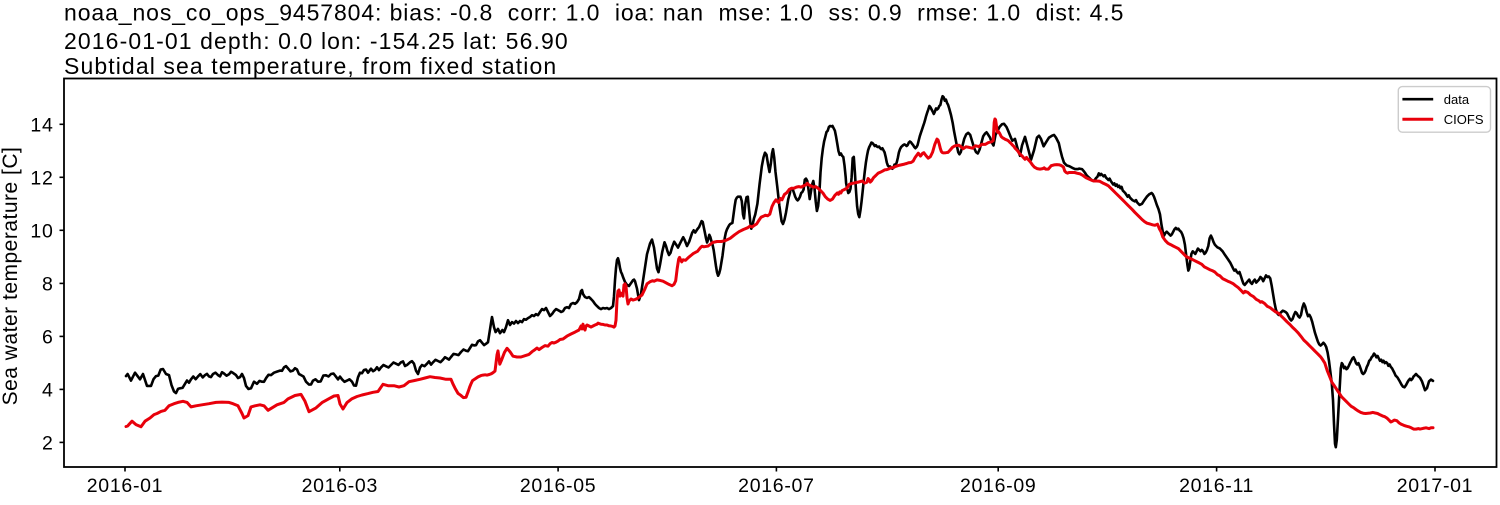 The width and height of the screenshot is (1500, 505). What do you see at coordinates (41, 231) in the screenshot?
I see `svg-text: 10` at bounding box center [41, 231].